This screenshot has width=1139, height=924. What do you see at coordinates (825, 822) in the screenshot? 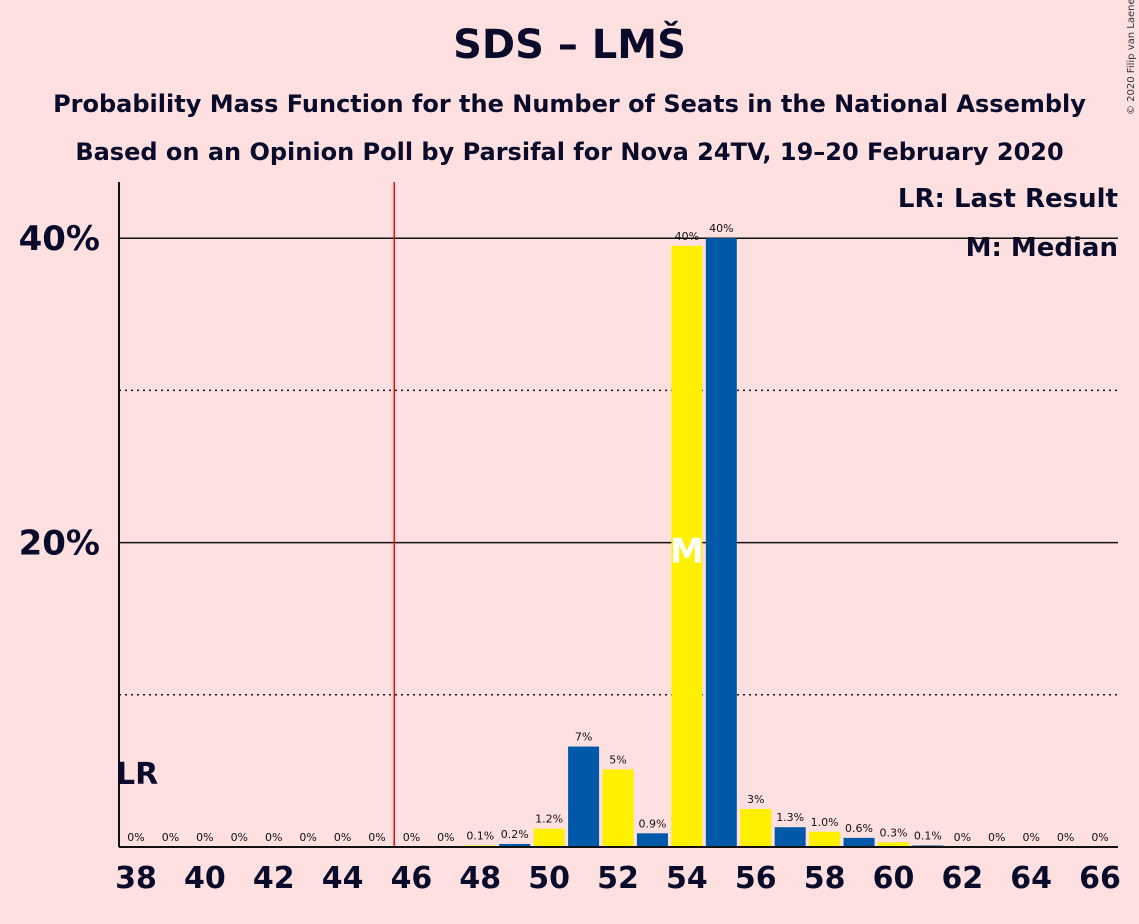
I see `bar-value-label: 1.0%` at bounding box center [825, 822].